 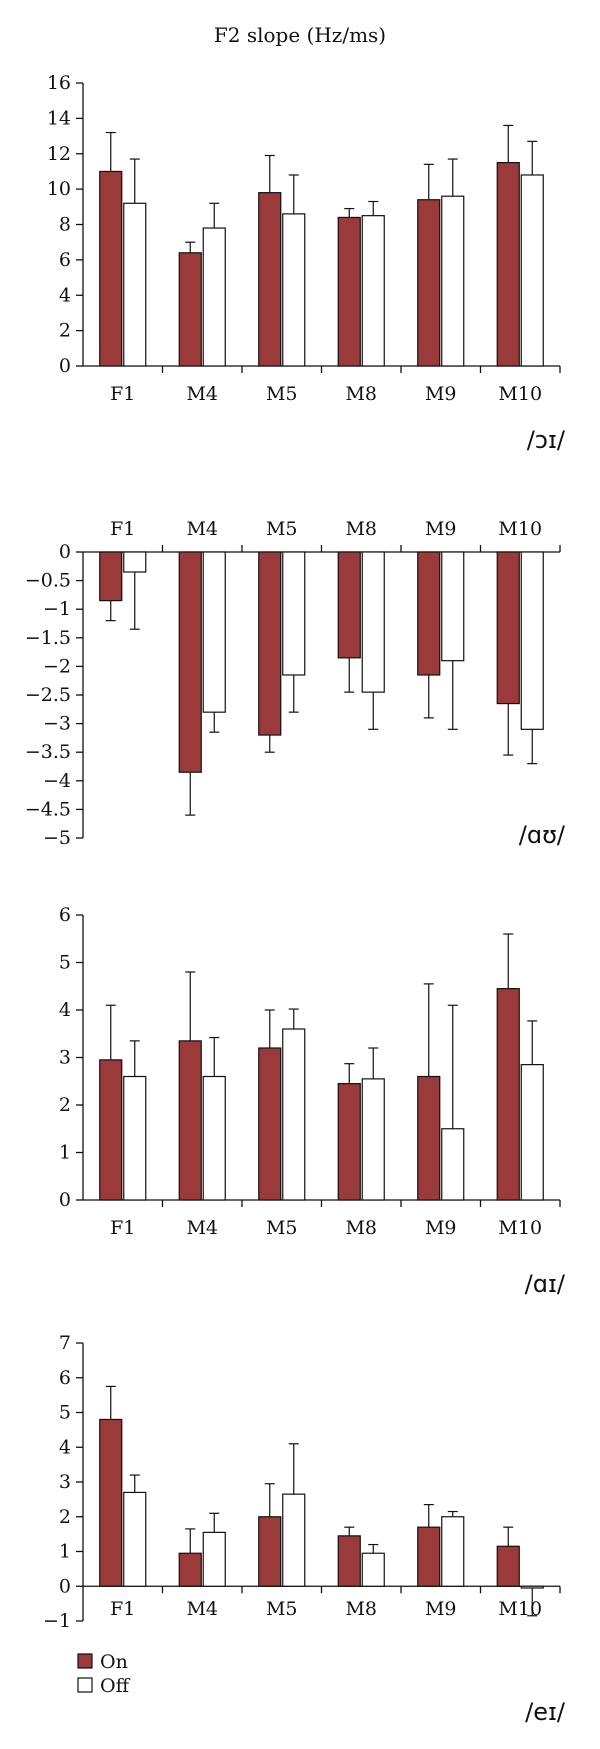 What do you see at coordinates (48, 638) in the screenshot?
I see `y-tick-label: −1.5` at bounding box center [48, 638].